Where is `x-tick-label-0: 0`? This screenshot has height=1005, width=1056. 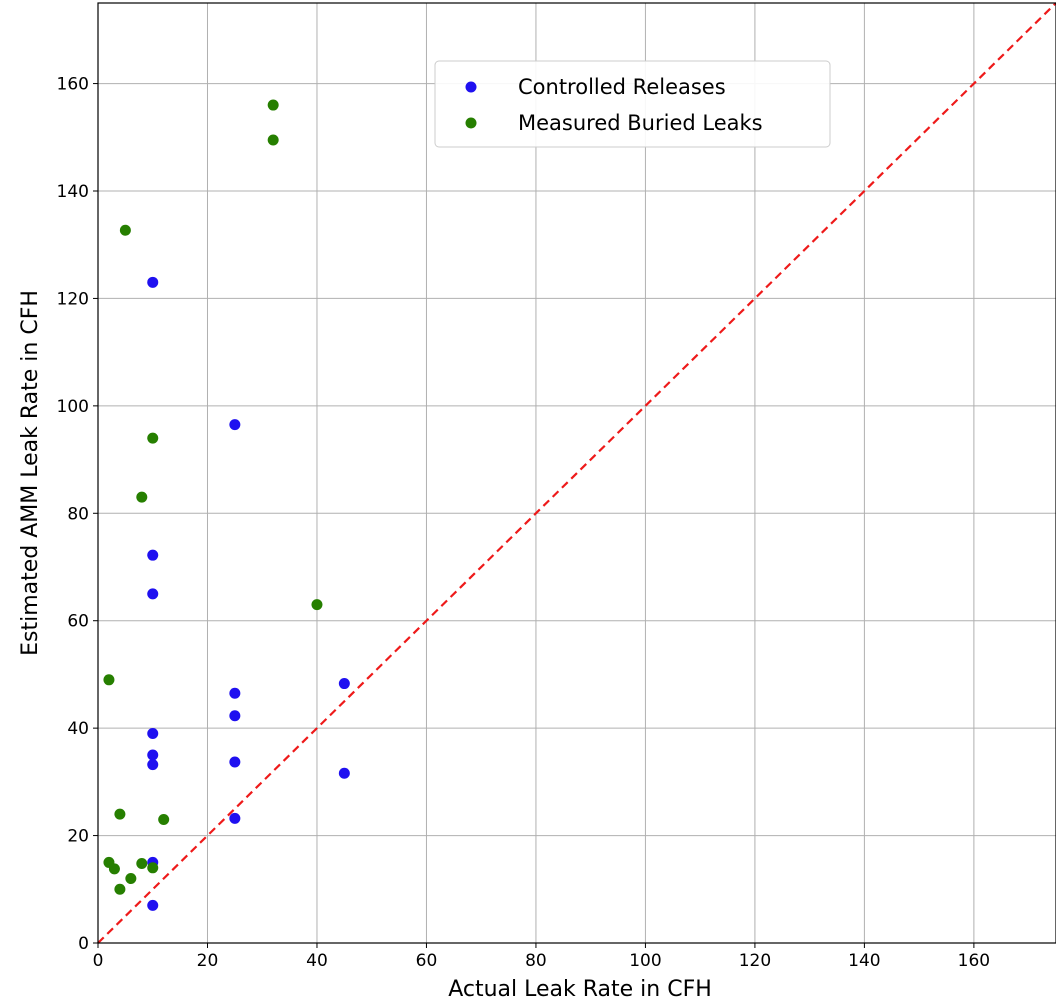
x-tick-label-0: 0 is located at coordinates (98, 961).